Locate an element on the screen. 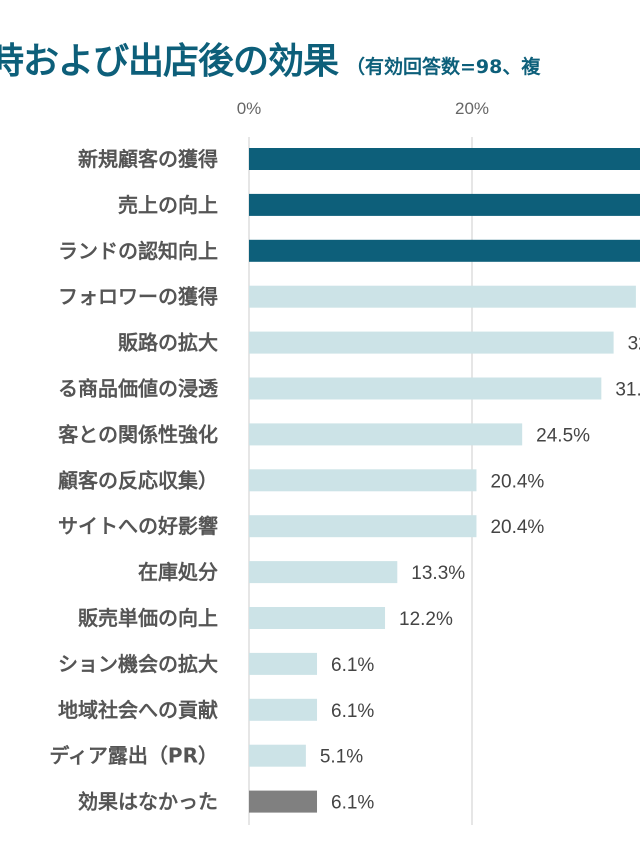 The image size is (640, 853). chart-subtitle: （有効回答数=98、複 is located at coordinates (443, 67).